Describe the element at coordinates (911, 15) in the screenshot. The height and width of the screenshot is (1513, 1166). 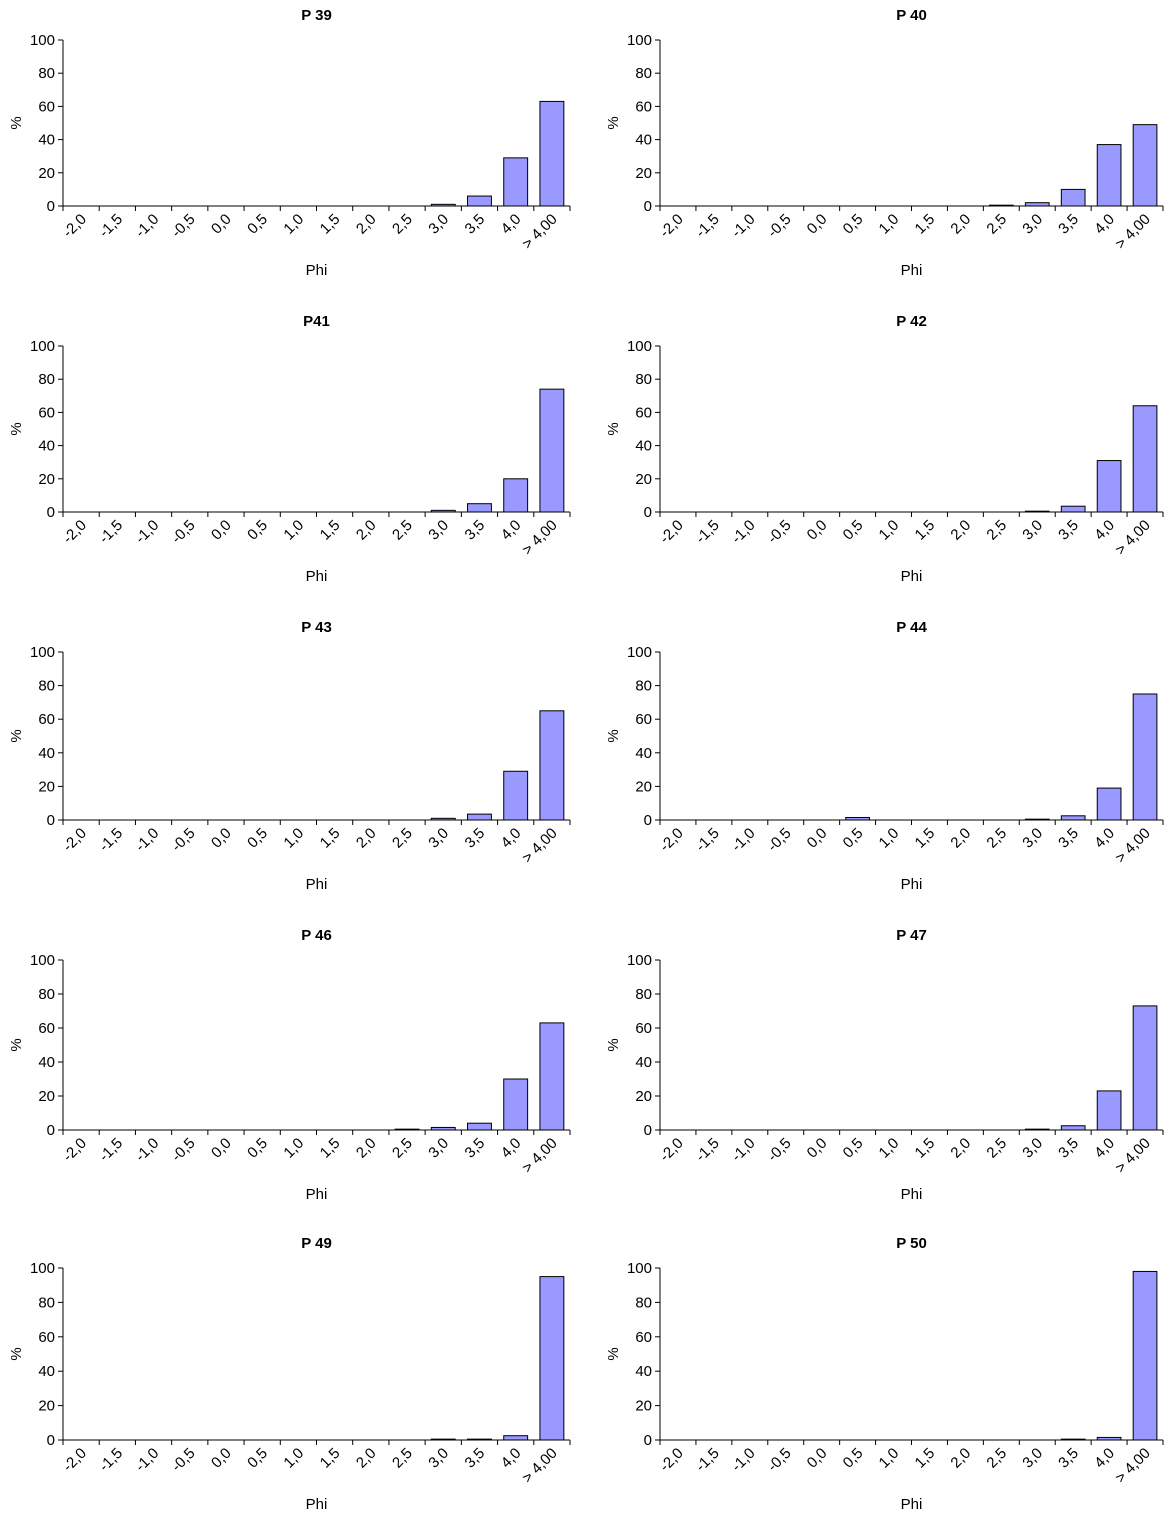
I see `chart-title: P 40` at that location.